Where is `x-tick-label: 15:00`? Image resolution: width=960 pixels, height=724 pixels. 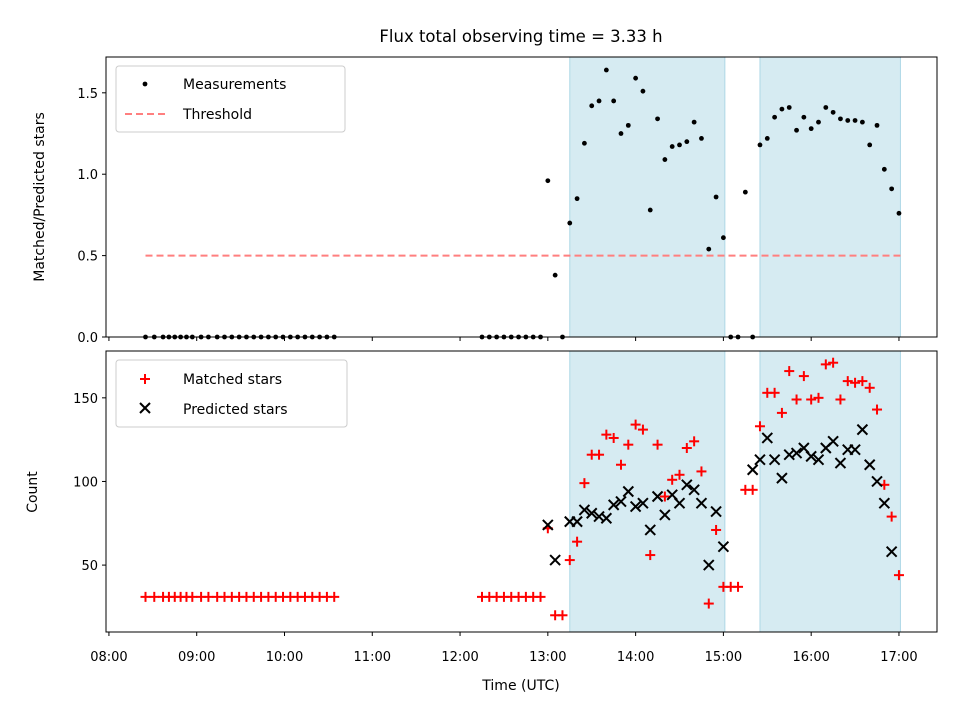 x-tick-label: 15:00 is located at coordinates (723, 657).